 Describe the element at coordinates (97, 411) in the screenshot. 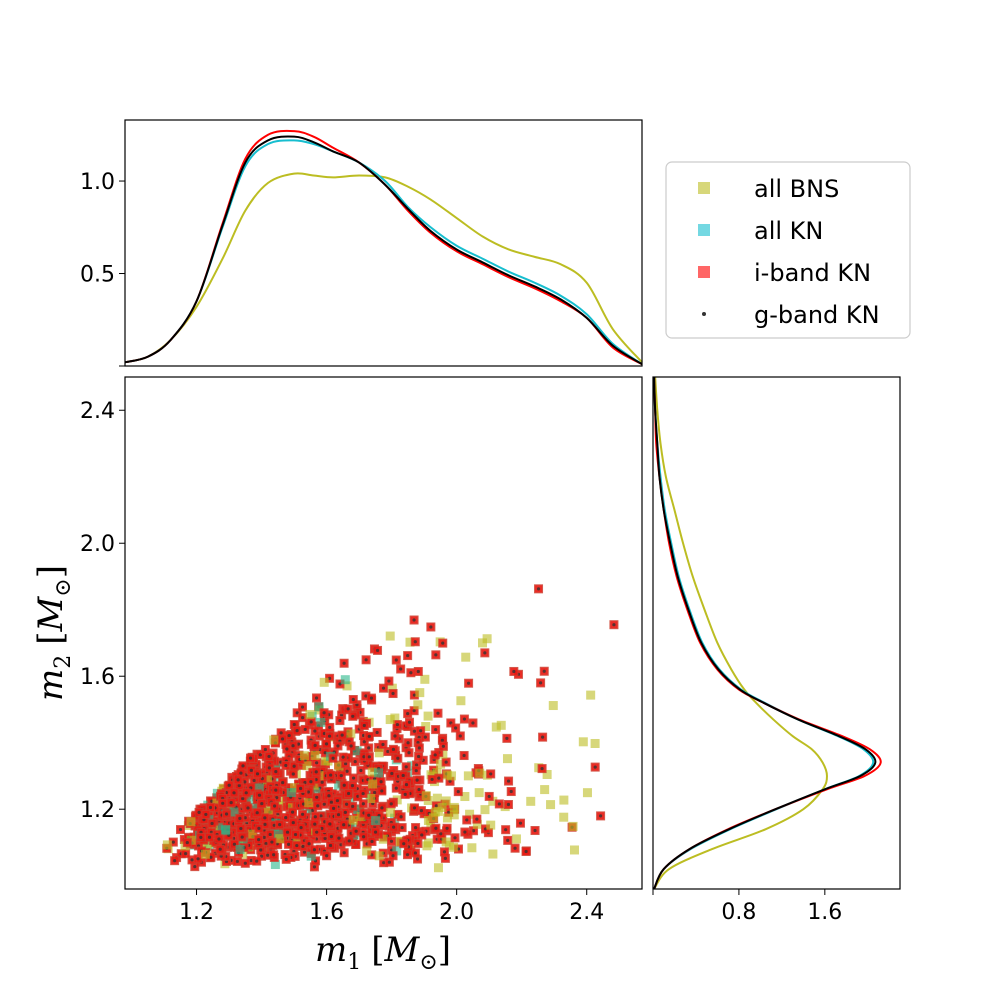

I see `y-tick-label: 2.4` at that location.